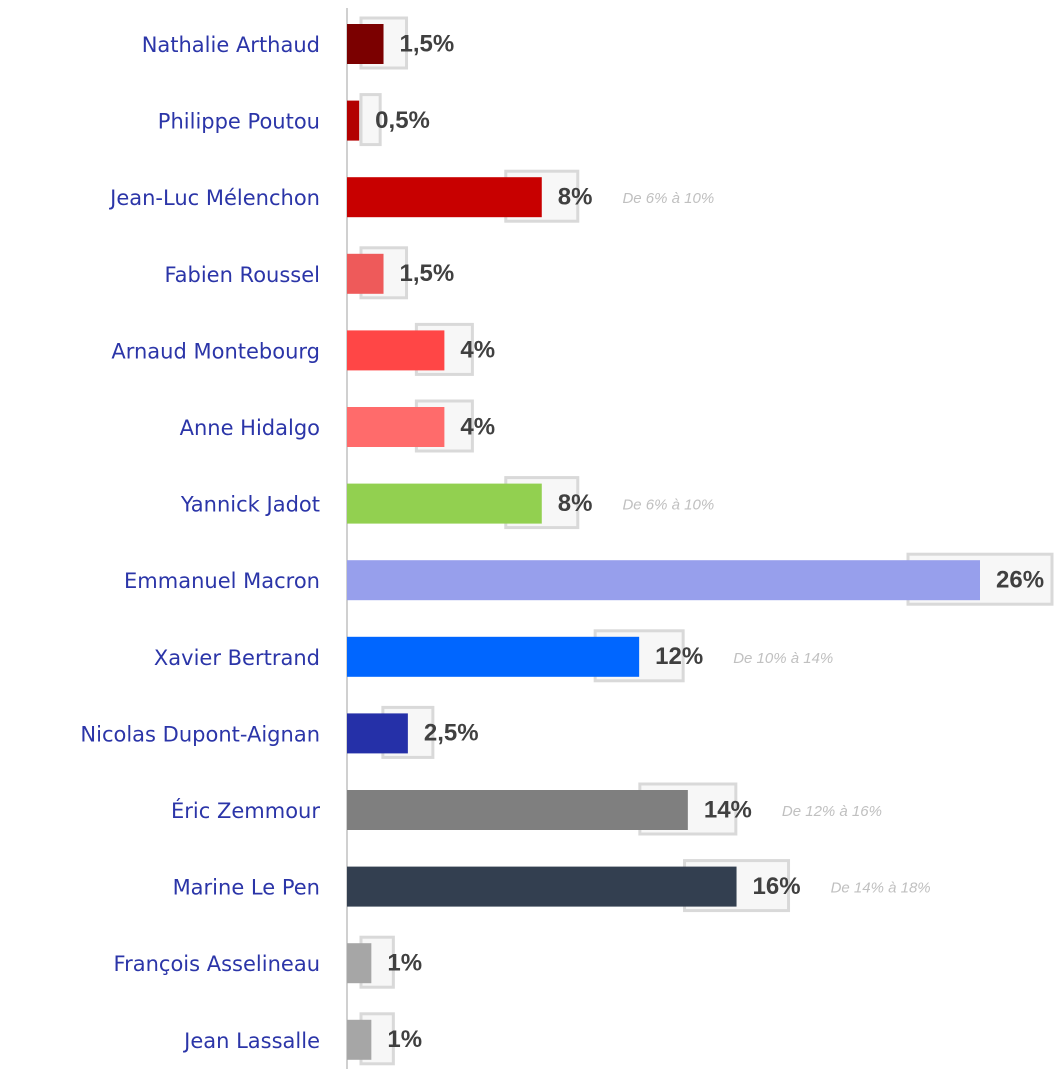 The height and width of the screenshot is (1069, 1058). I want to click on value-label: 12%, so click(679, 656).